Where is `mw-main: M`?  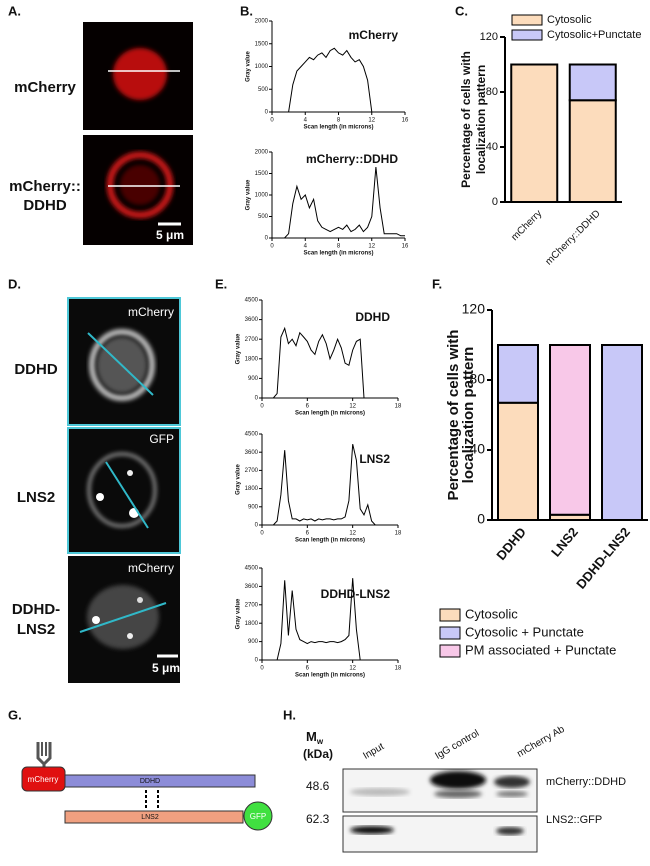
mw-main: M is located at coordinates (311, 736).